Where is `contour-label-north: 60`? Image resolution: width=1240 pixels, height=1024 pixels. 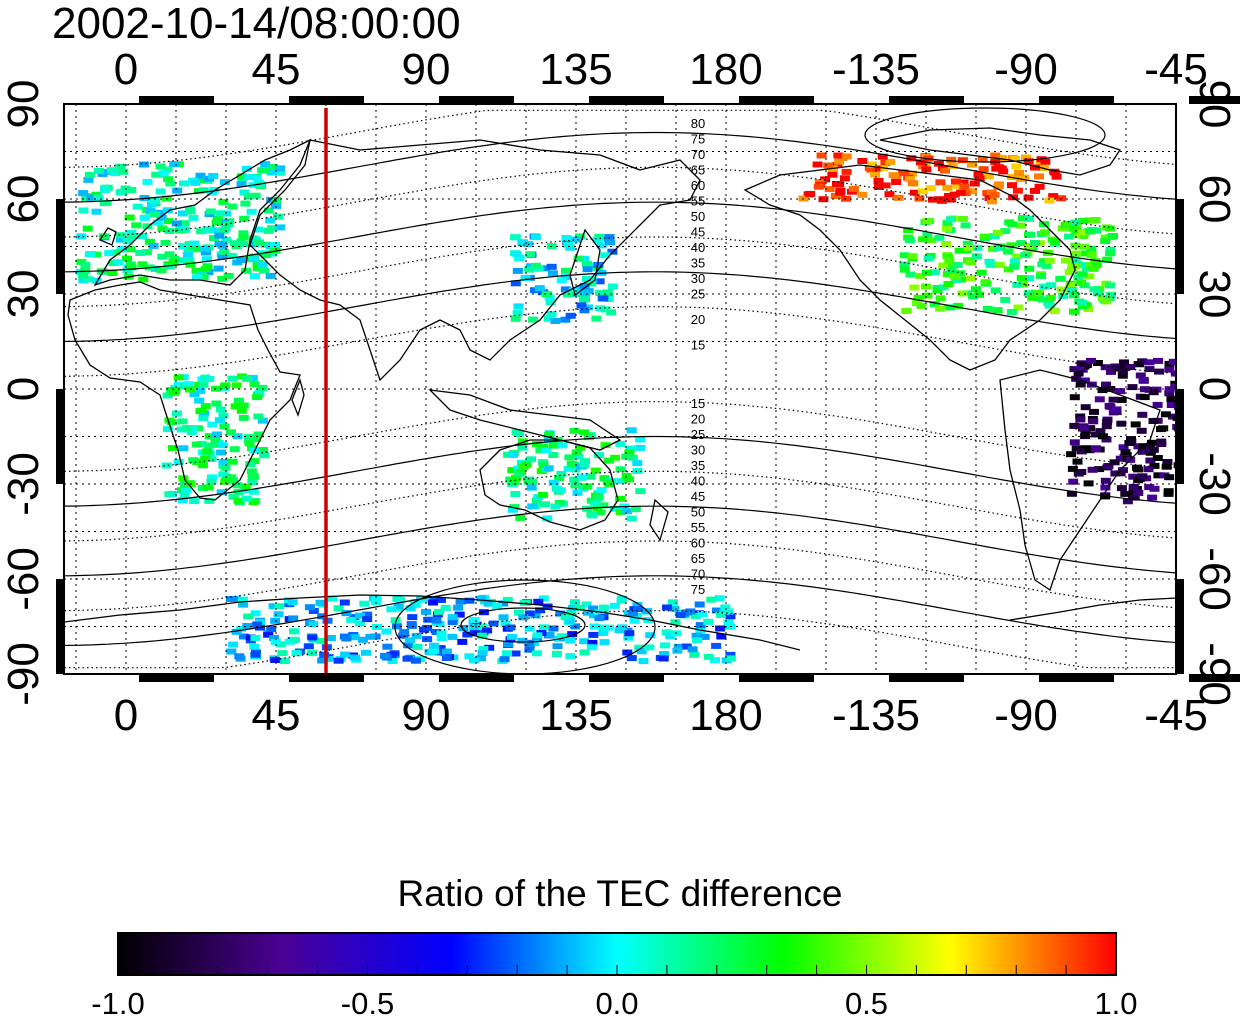 contour-label-north: 60 is located at coordinates (698, 185).